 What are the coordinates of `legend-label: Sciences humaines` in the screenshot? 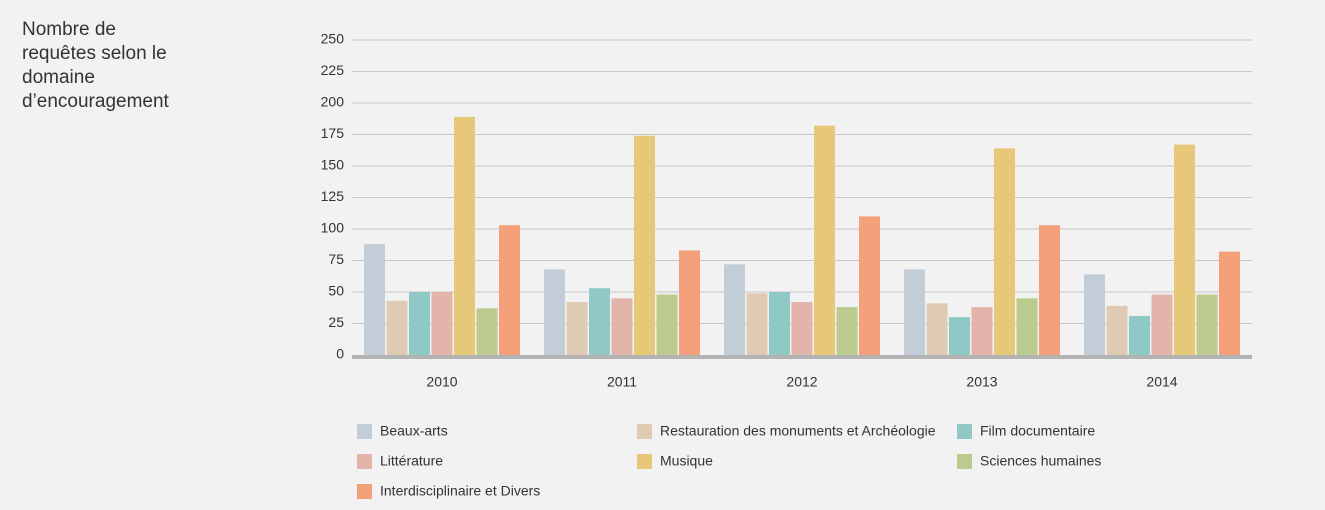 It's located at (1040, 461).